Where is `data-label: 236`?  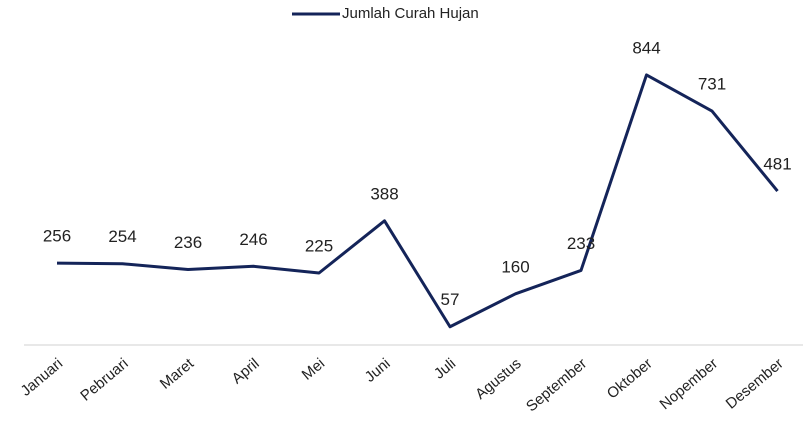
data-label: 236 is located at coordinates (188, 242).